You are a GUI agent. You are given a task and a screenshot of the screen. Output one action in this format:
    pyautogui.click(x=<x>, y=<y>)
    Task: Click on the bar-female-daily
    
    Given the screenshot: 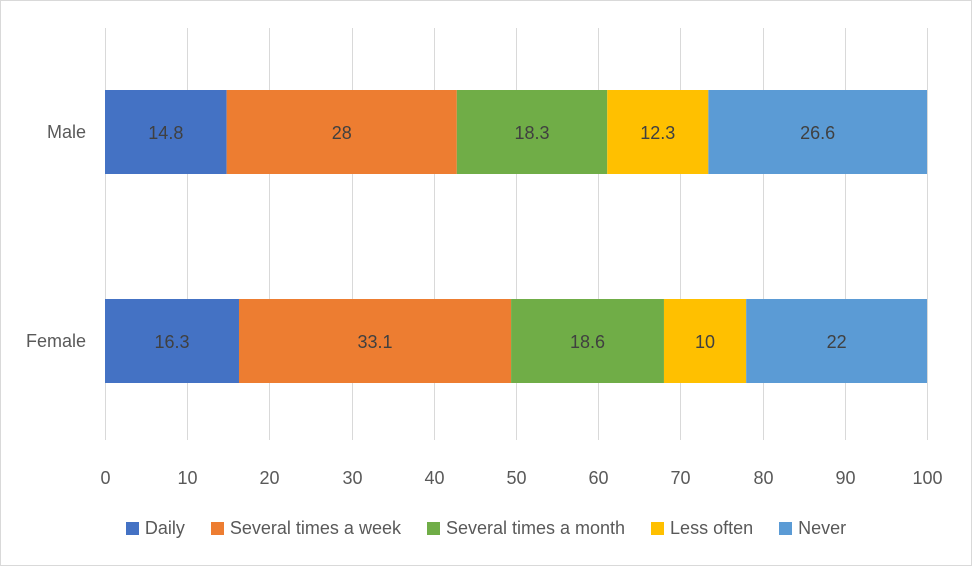 What is the action you would take?
    pyautogui.click(x=172, y=341)
    